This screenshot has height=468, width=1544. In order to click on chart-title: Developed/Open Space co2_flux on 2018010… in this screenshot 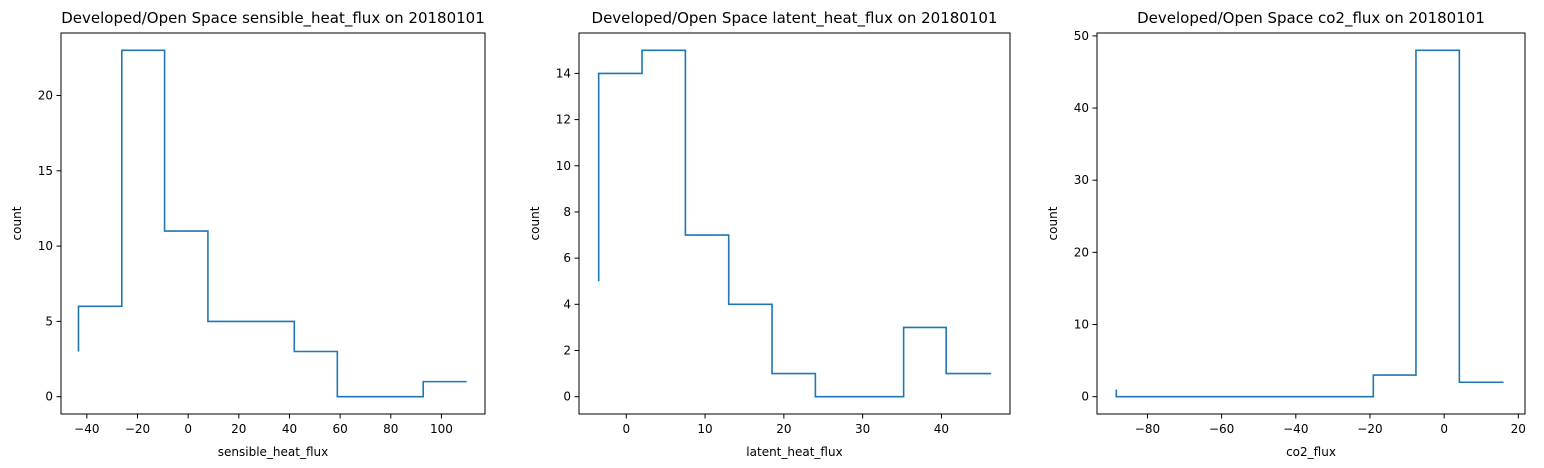, I will do `click(1311, 18)`.